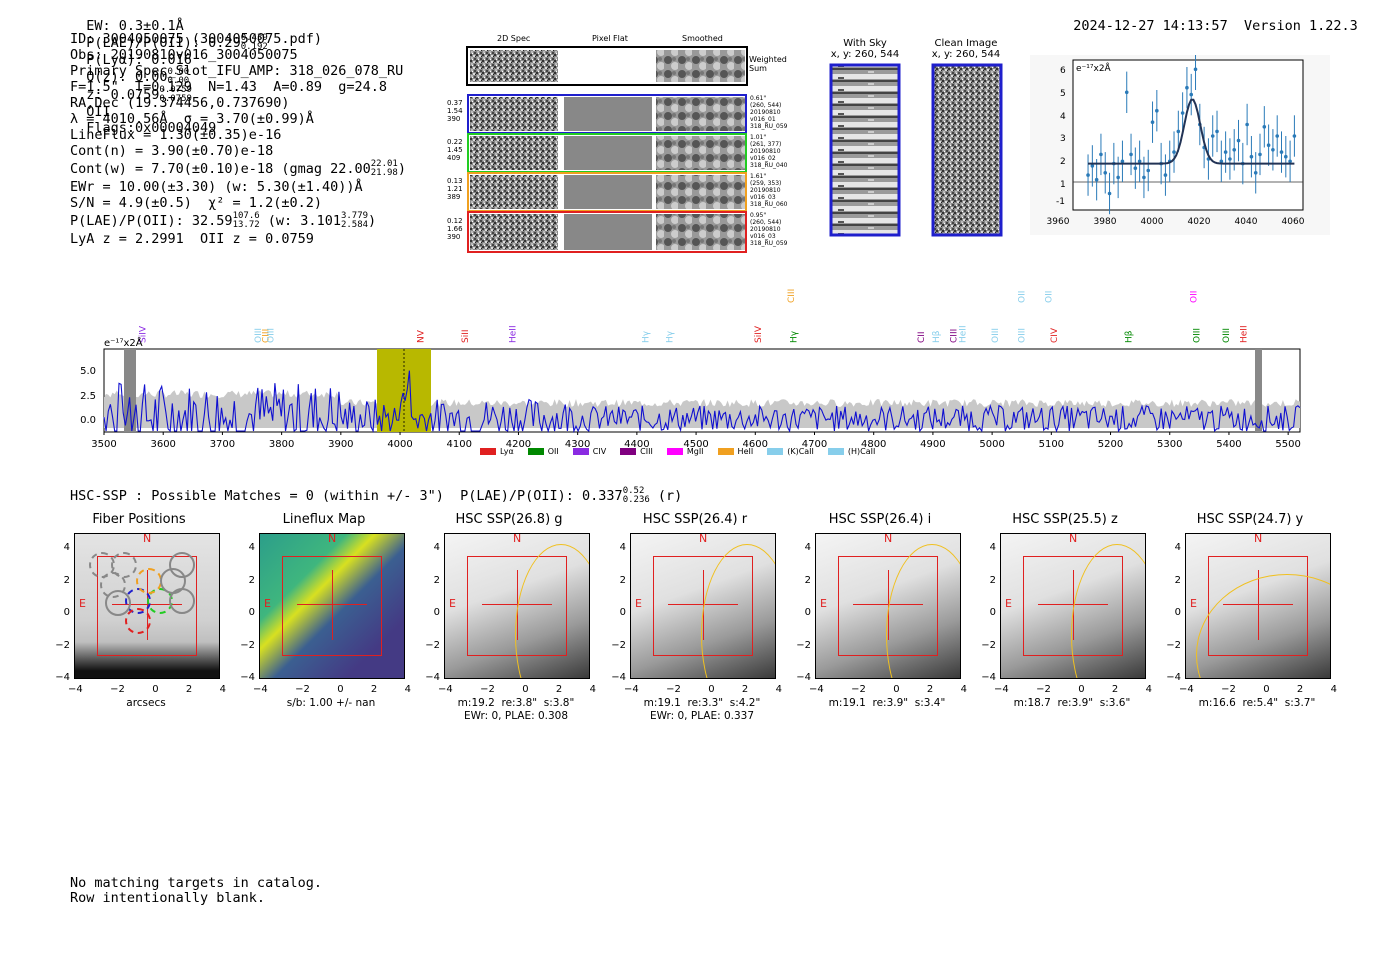 The image size is (1400, 953). What do you see at coordinates (182, 565) in the screenshot?
I see `fiber-circle-gray` at bounding box center [182, 565].